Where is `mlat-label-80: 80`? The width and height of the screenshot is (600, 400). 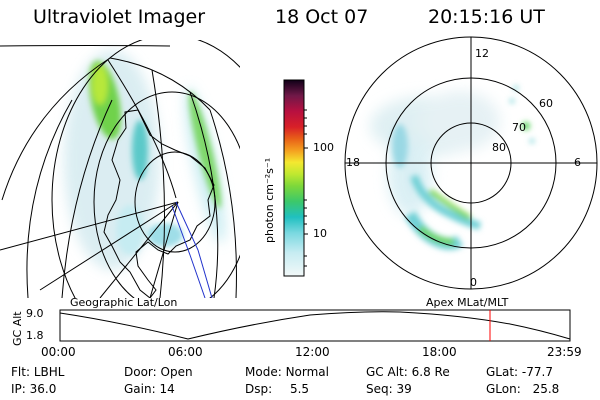
mlat-label-80: 80 is located at coordinates (499, 147).